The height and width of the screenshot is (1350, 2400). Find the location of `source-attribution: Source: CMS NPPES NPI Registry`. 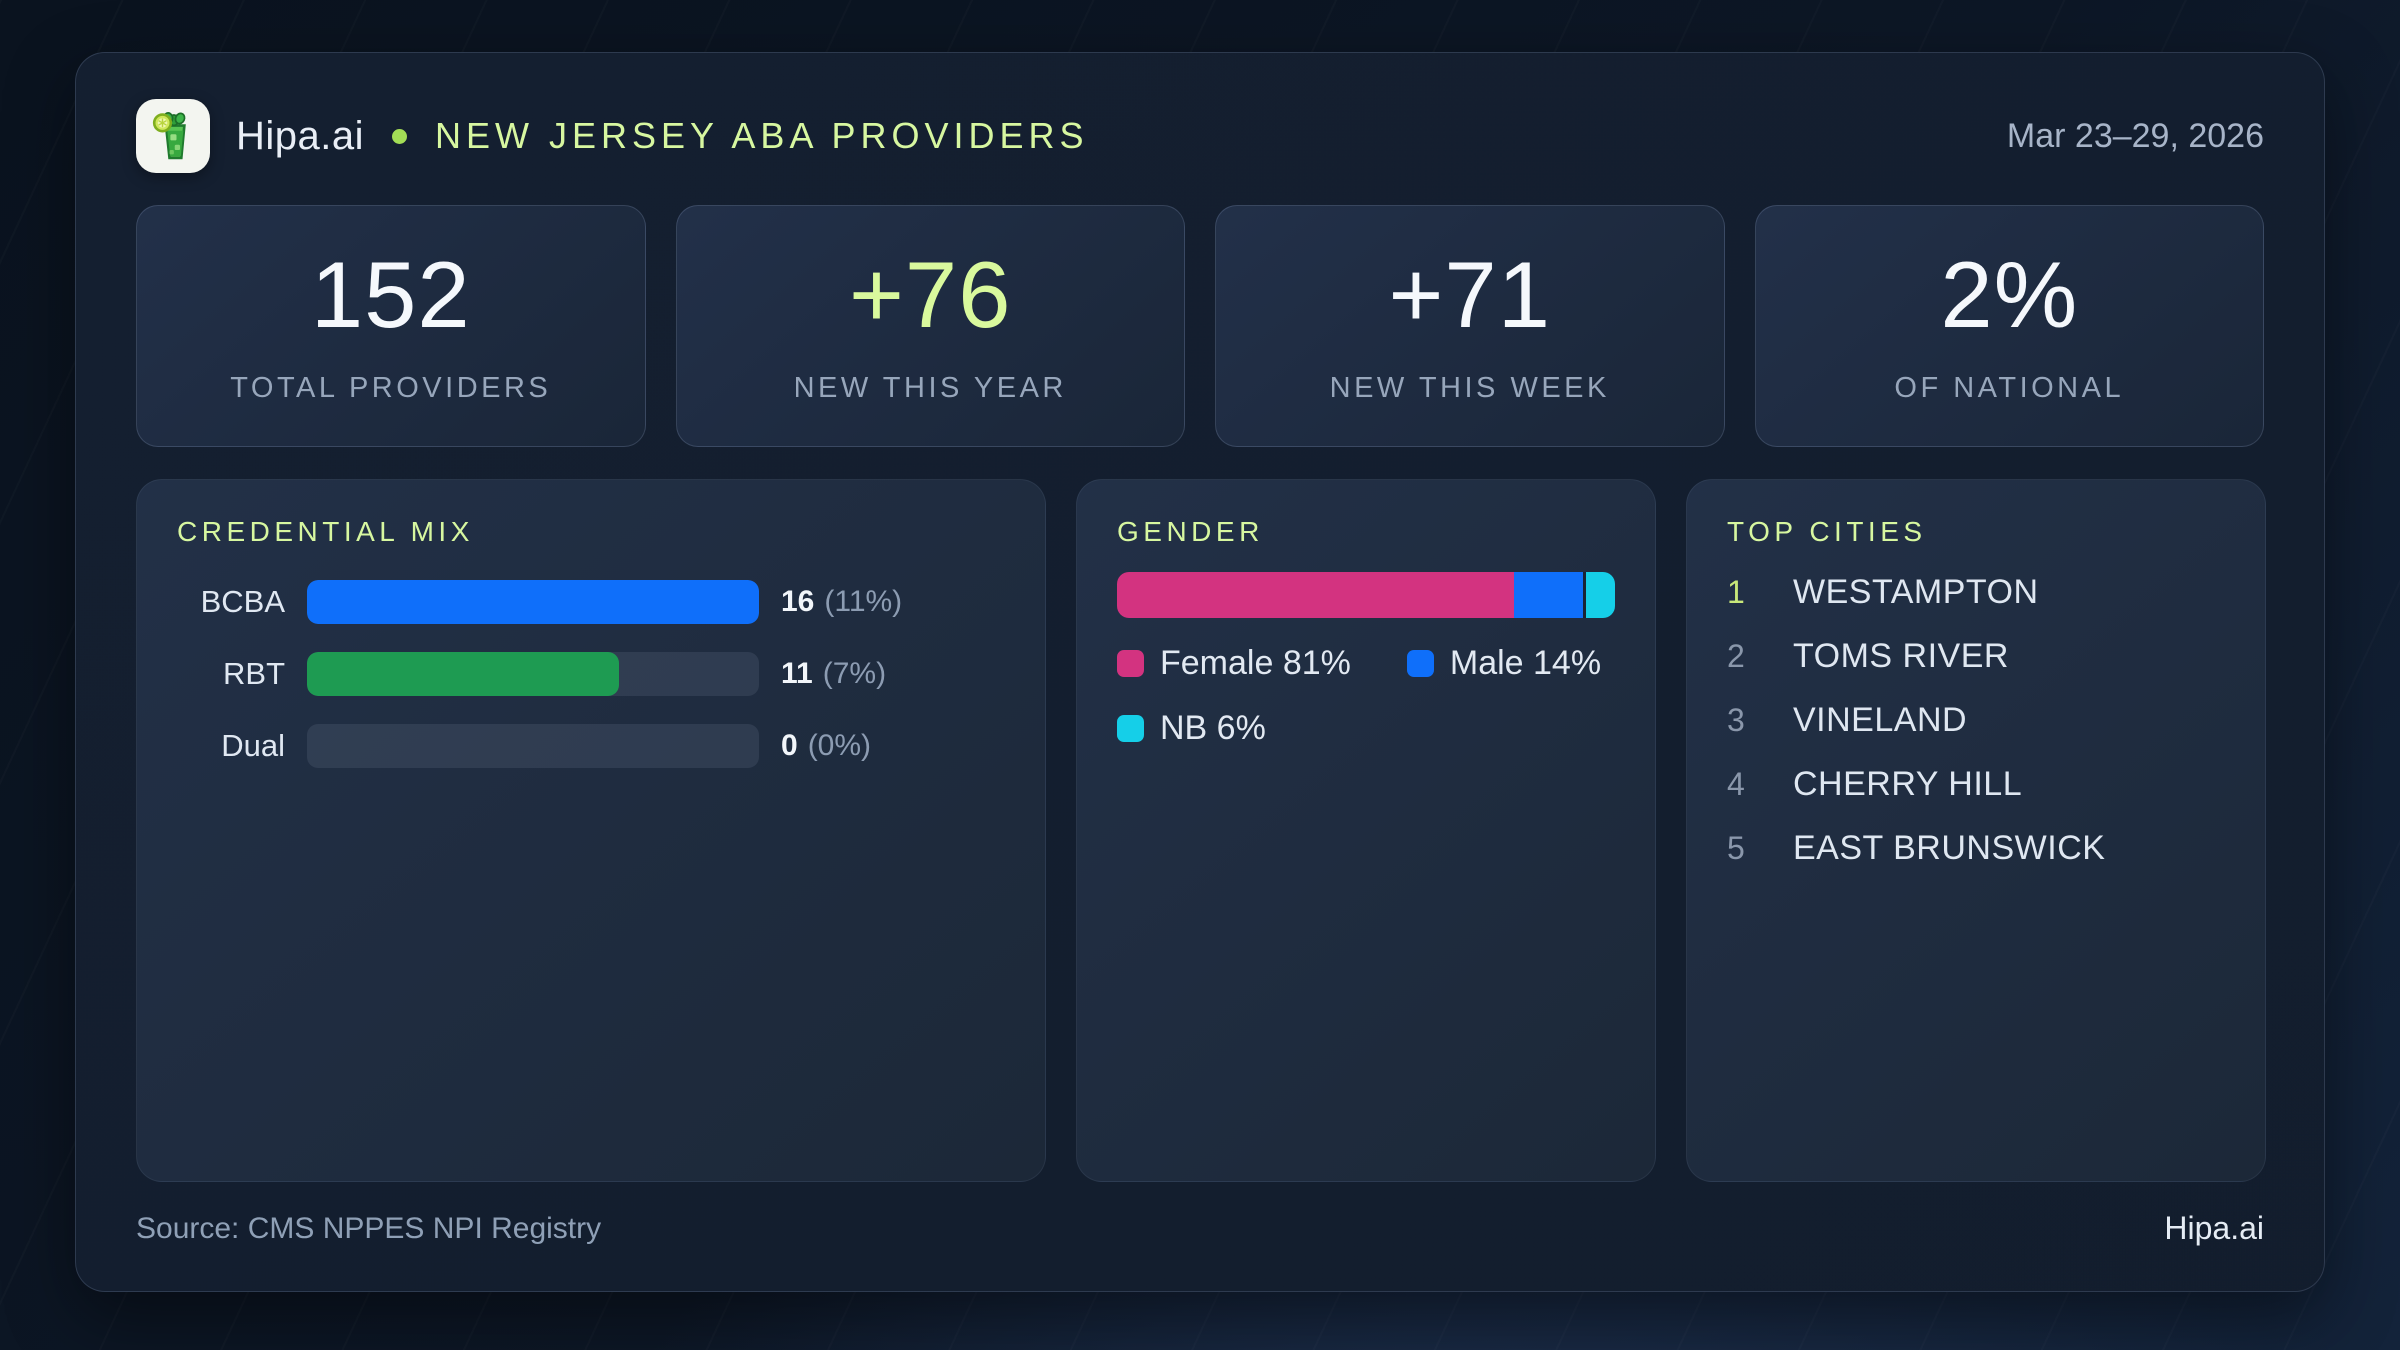

source-attribution: Source: CMS NPPES NPI Registry is located at coordinates (369, 1228).